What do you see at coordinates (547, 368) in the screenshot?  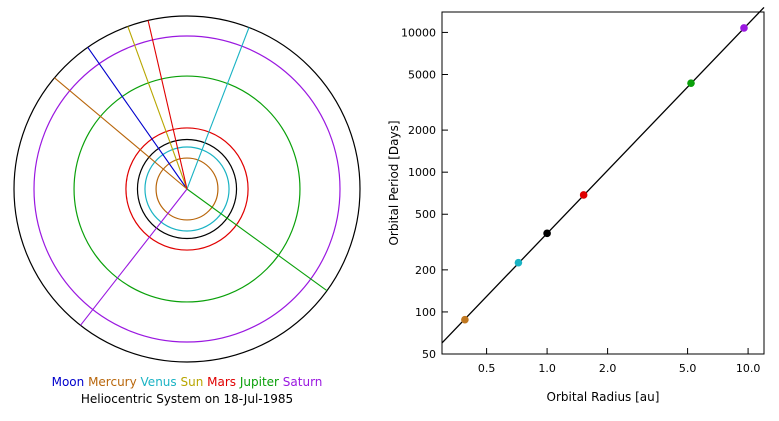 I see `x-tick-label: 1.0` at bounding box center [547, 368].